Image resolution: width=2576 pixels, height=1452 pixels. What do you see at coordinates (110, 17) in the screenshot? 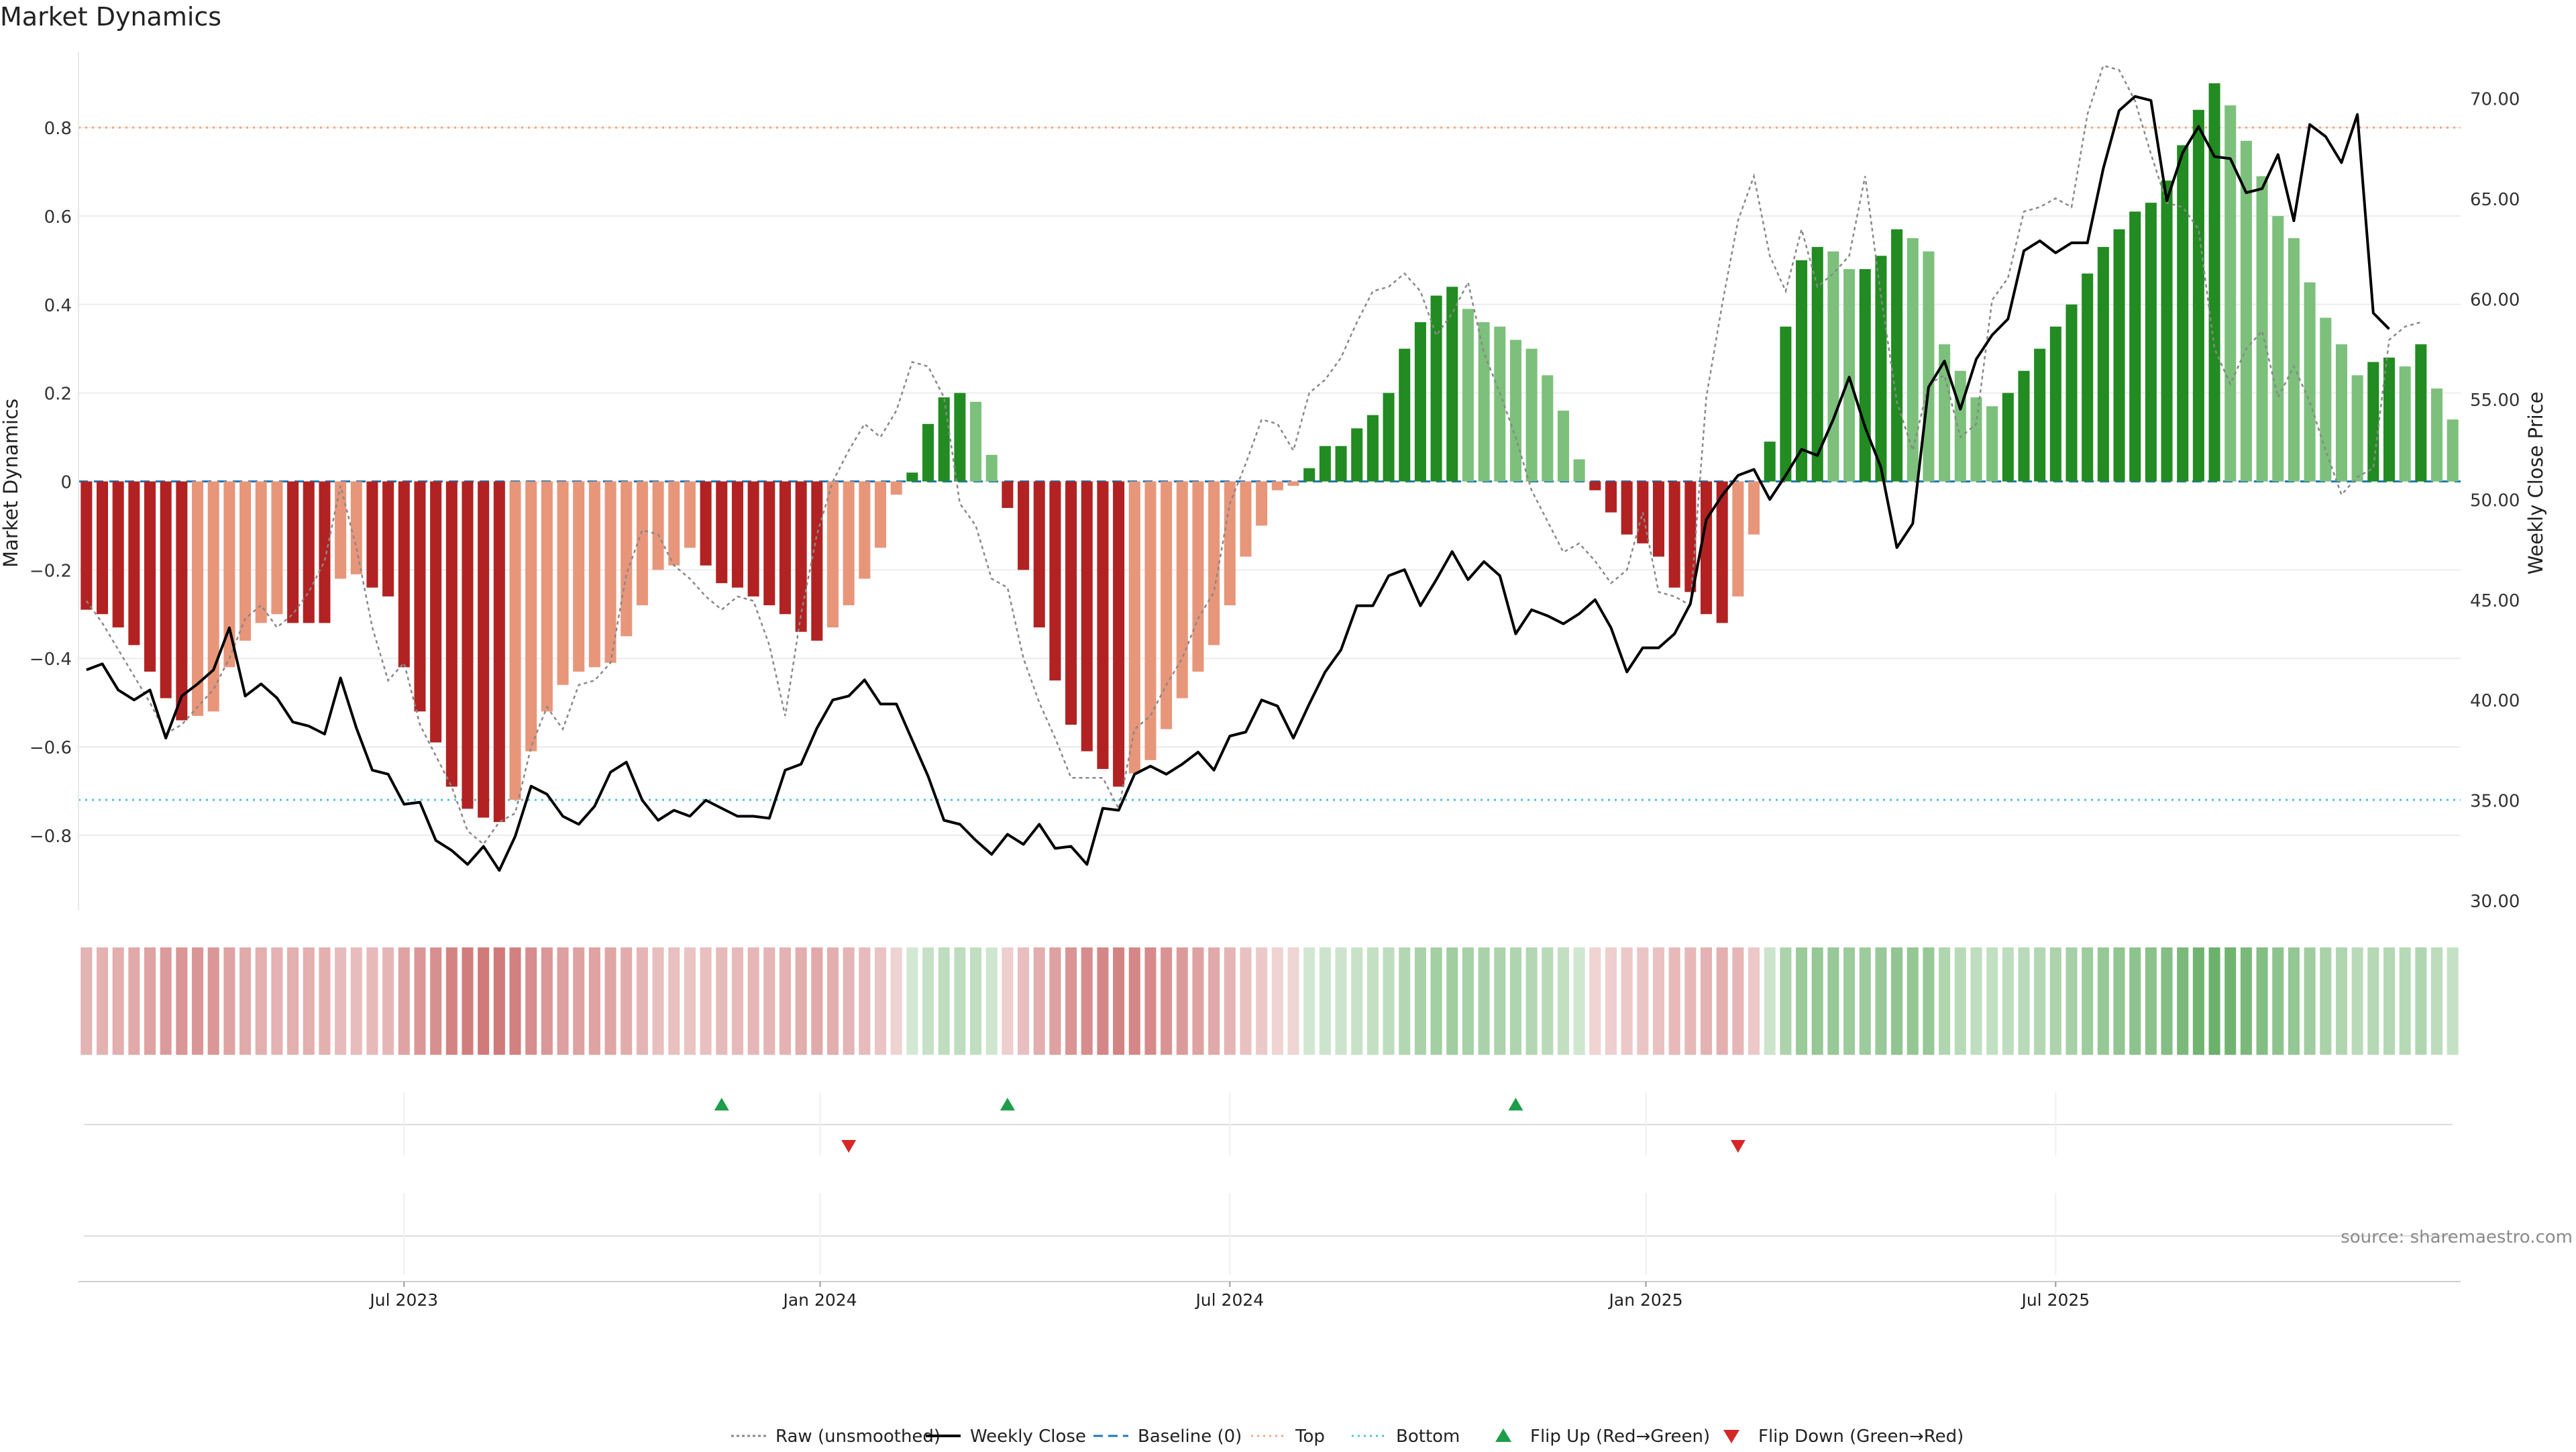
I see `chart-title: Market Dynamics` at bounding box center [110, 17].